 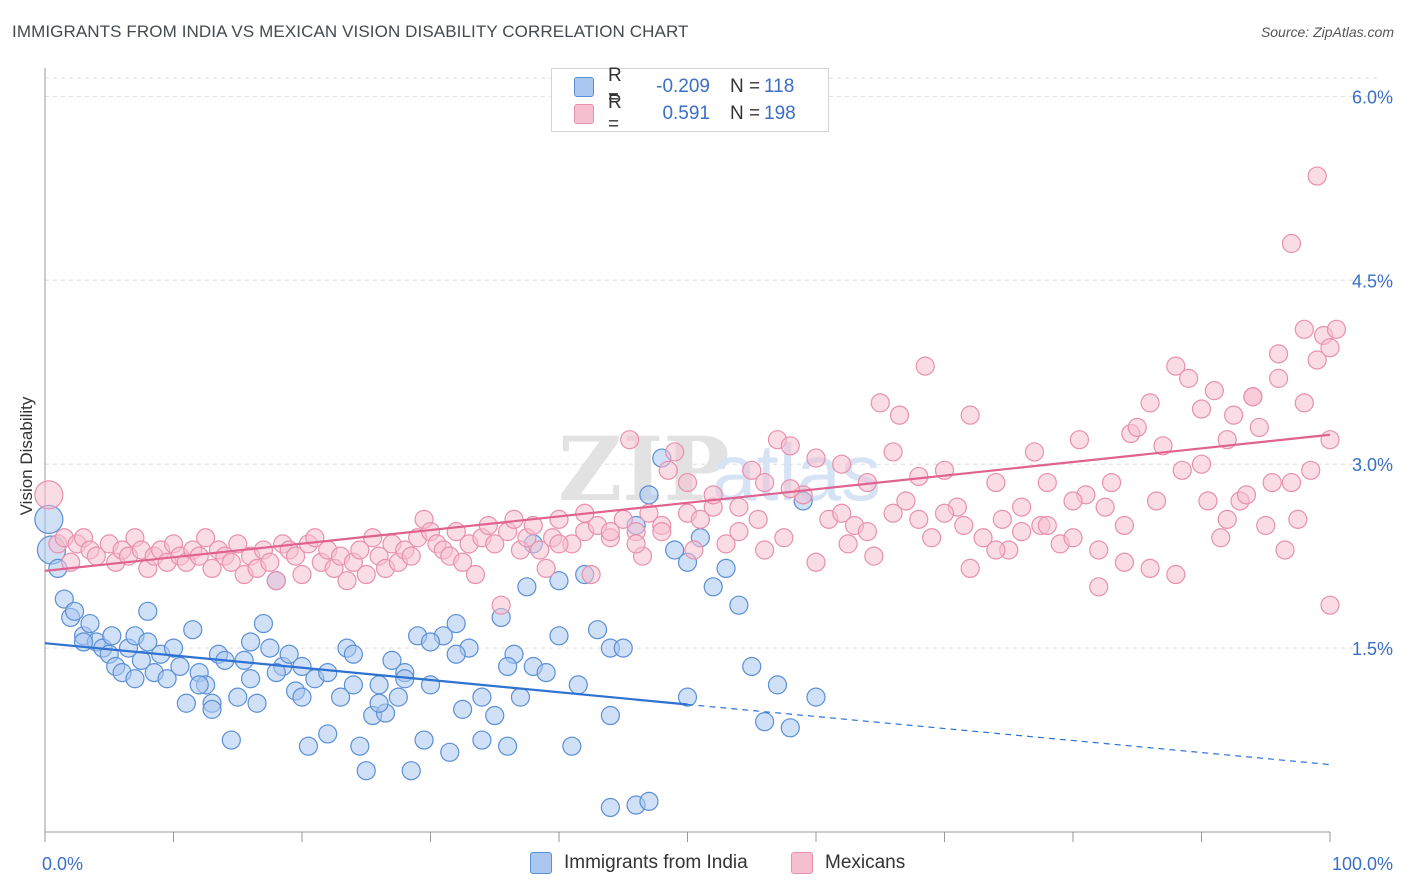 I want to click on n-value: 198, so click(x=780, y=113).